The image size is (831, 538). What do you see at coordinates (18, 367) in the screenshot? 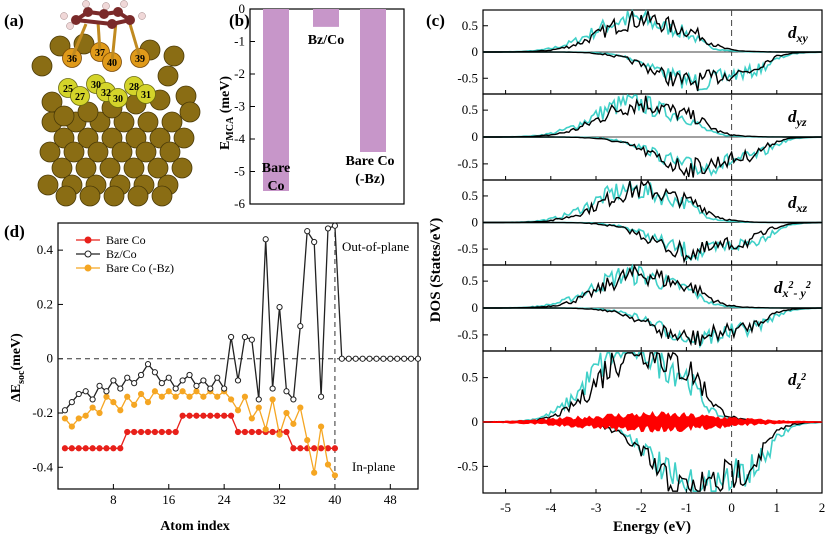
I see `d-ylabel: ΔEsoc(meV)` at bounding box center [18, 367].